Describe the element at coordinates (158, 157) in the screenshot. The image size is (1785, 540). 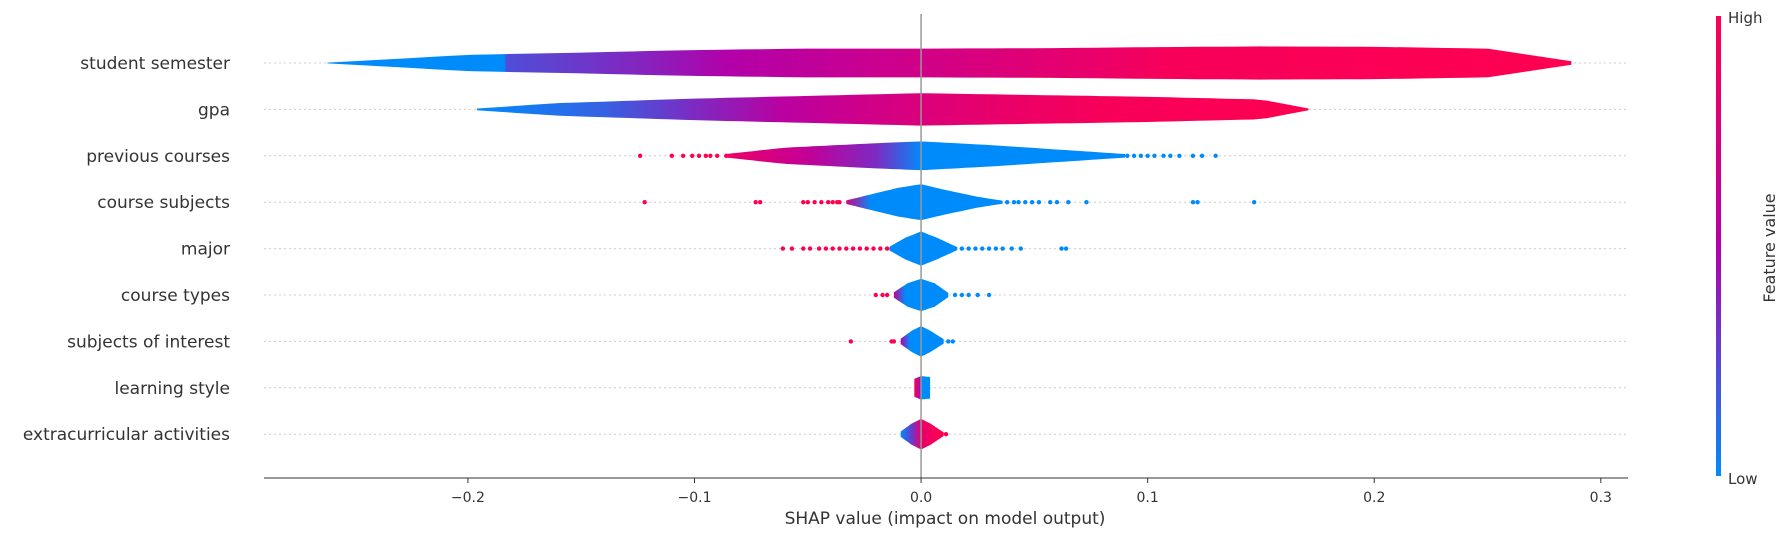
I see `feature-label: previous courses` at that location.